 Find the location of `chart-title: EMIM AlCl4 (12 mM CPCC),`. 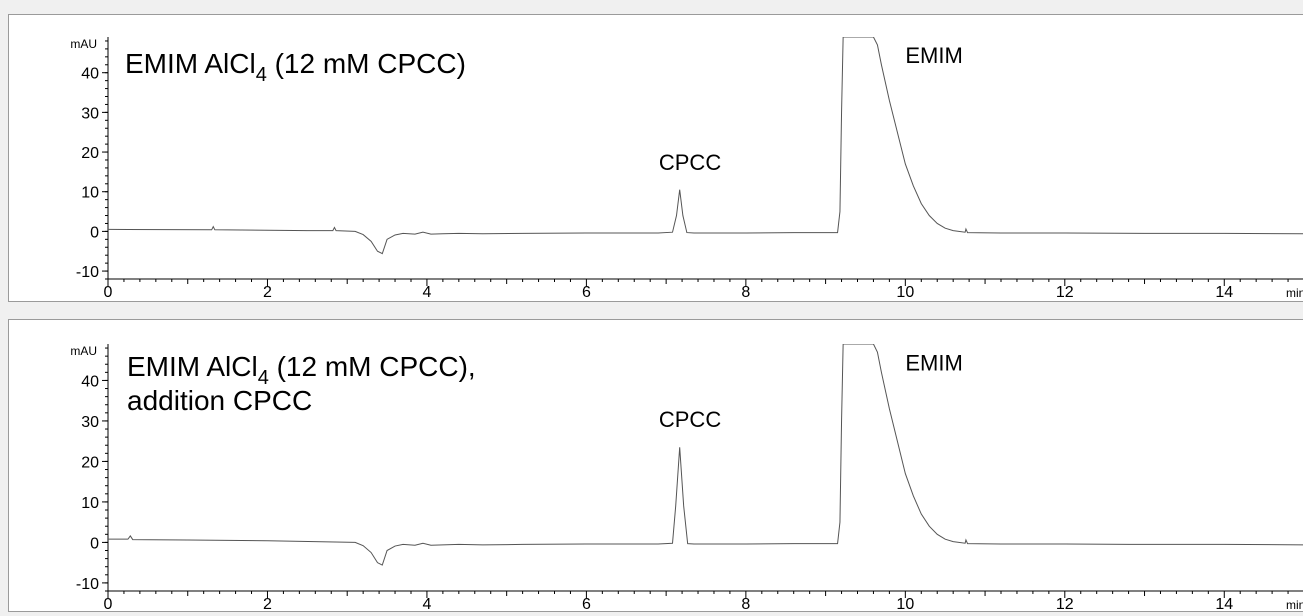

chart-title: EMIM AlCl4 (12 mM CPCC), is located at coordinates (301, 370).